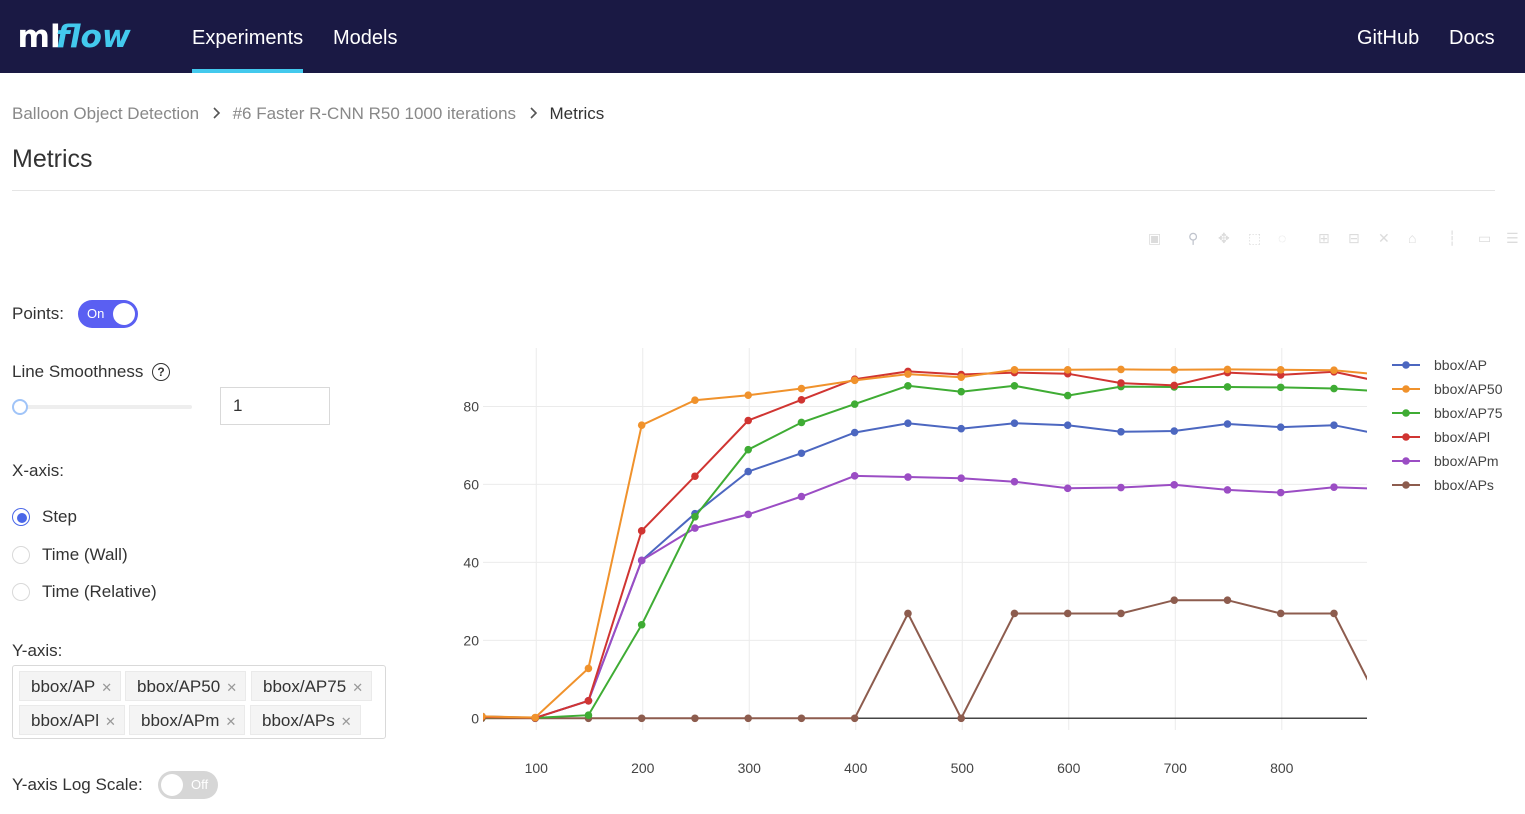 The width and height of the screenshot is (1525, 814). Describe the element at coordinates (1468, 413) in the screenshot. I see `legend-item-label: bbox/AP75` at that location.